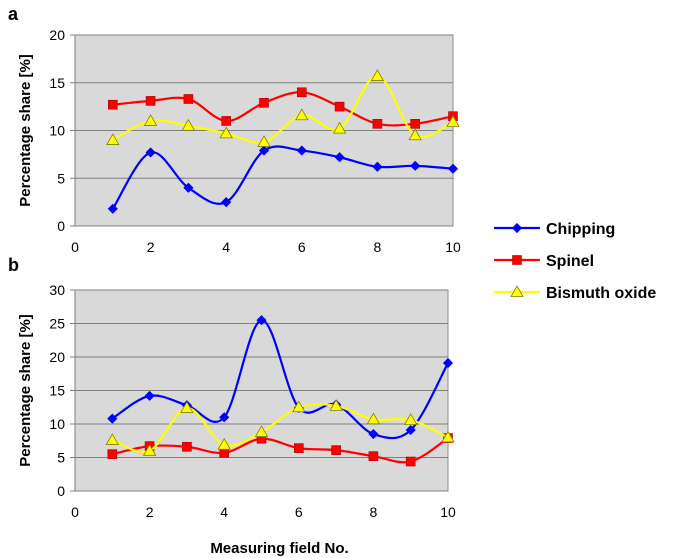 The height and width of the screenshot is (558, 681). Describe the element at coordinates (279, 548) in the screenshot. I see `x-axis-label: Measuring field No.` at that location.